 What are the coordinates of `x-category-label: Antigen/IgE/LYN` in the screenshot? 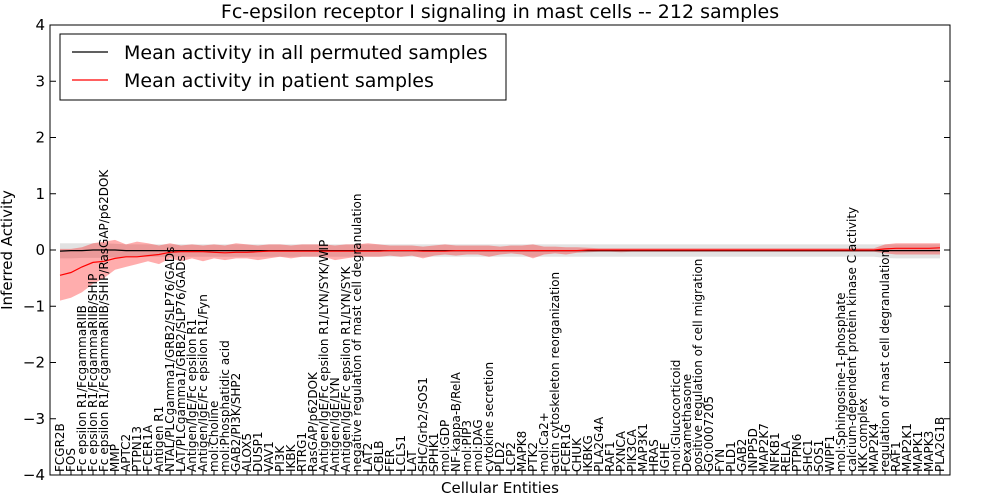 It's located at (335, 424).